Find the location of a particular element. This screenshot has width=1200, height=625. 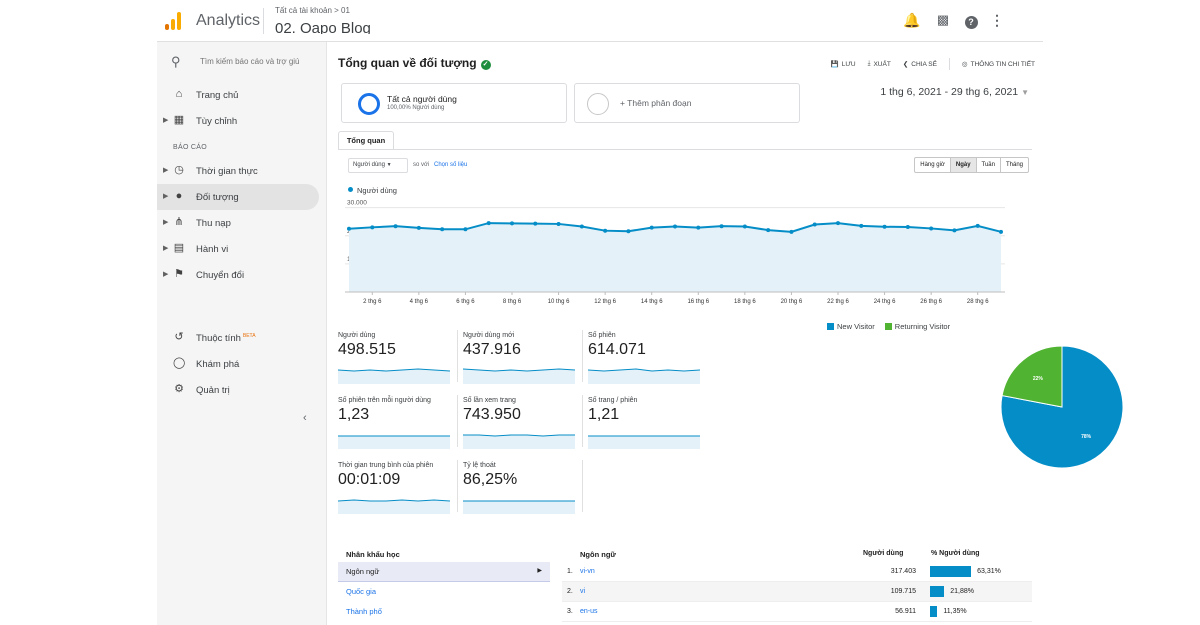

sidebar-item-custom: ▶ ▦ Tùy chỉnh is located at coordinates (238, 121).